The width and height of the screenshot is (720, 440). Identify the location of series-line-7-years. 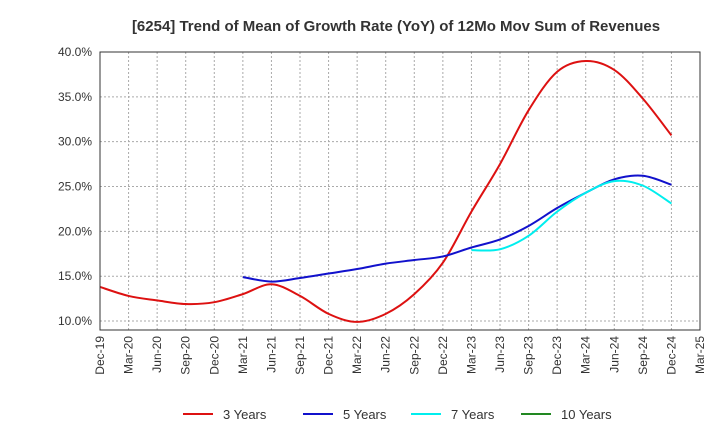
(571, 215).